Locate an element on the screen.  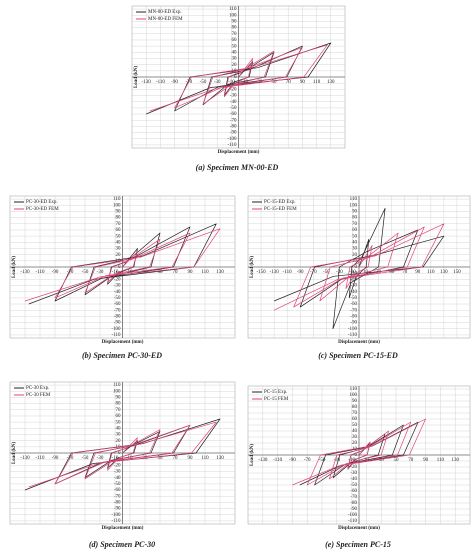
x-tick-label: -150 is located at coordinates (261, 272).